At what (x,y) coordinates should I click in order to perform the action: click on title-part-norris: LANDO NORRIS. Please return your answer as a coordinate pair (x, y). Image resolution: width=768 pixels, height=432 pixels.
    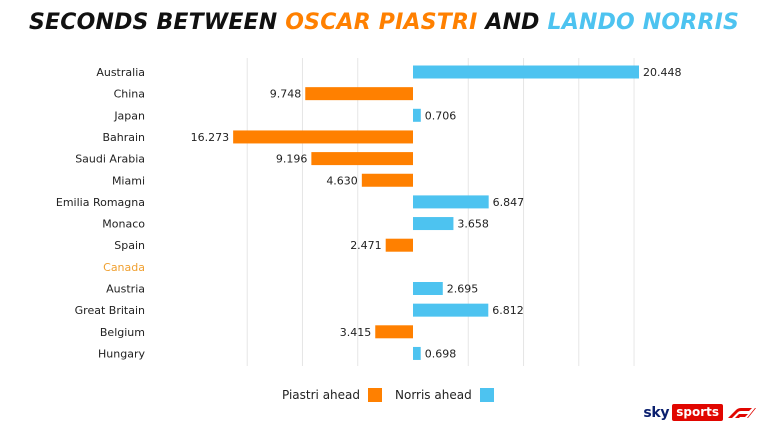
    Looking at the image, I should click on (643, 22).